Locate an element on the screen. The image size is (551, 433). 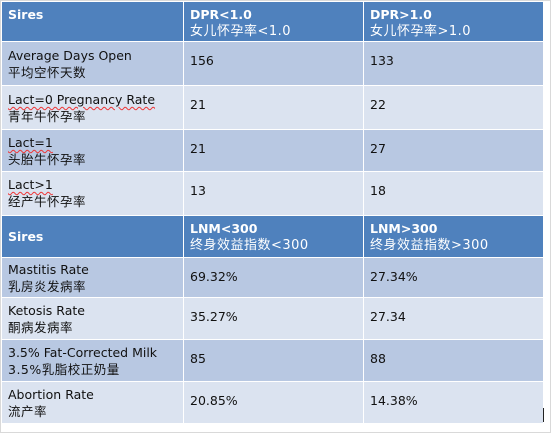
table1-header-sires: Sires is located at coordinates (92, 21).